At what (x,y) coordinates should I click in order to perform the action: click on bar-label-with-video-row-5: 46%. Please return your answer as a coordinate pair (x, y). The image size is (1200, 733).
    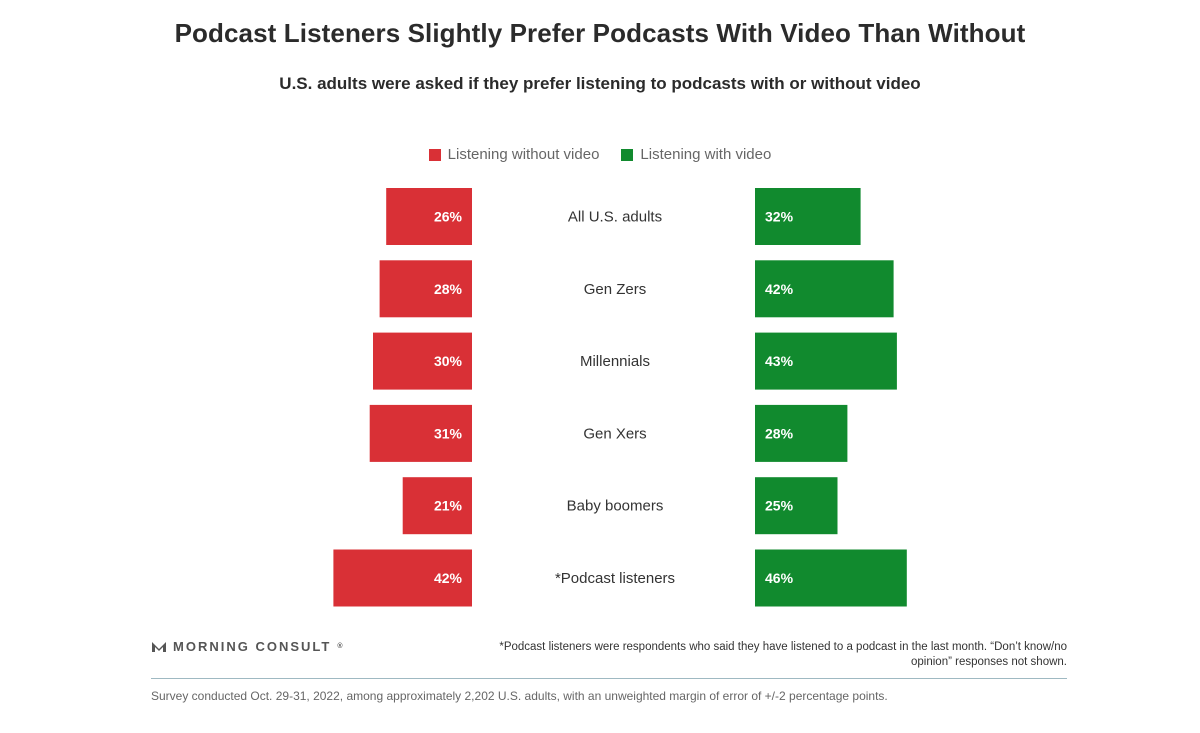
    Looking at the image, I should click on (779, 578).